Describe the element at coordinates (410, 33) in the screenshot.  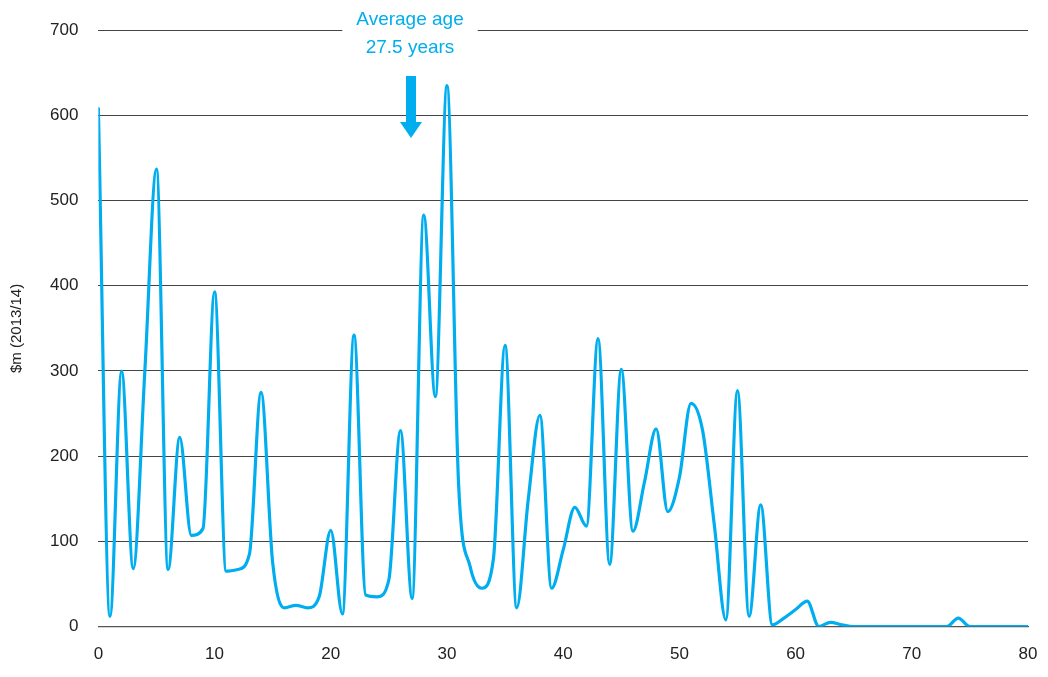
I see `annotation: Average age 27.5 years` at that location.